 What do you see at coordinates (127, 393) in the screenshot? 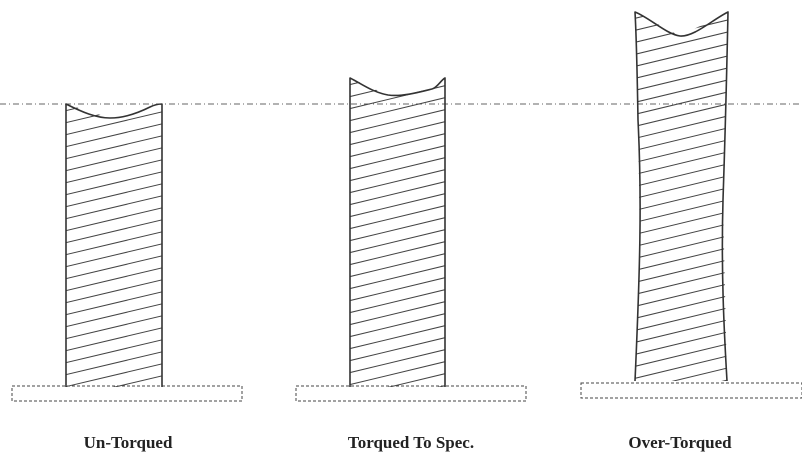
I see `base-plate-un-torqued` at bounding box center [127, 393].